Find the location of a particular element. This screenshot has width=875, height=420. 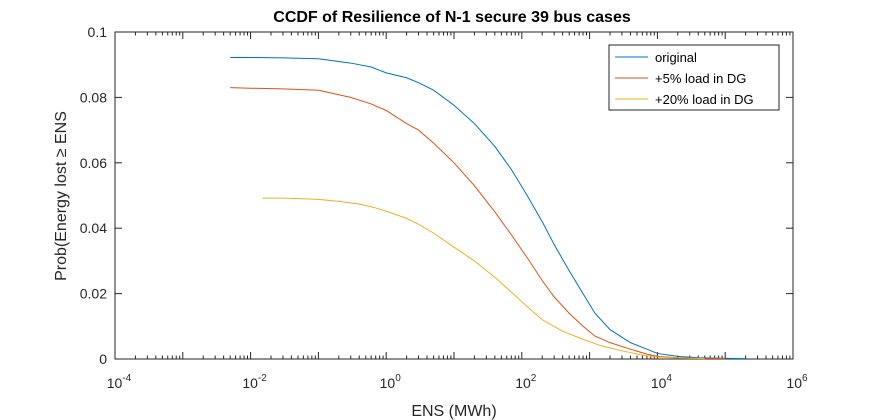

x-tick-labels: 10⁻⁴ 10⁻² 10⁰ 10² 10⁴ 10⁶ is located at coordinates (457, 382).